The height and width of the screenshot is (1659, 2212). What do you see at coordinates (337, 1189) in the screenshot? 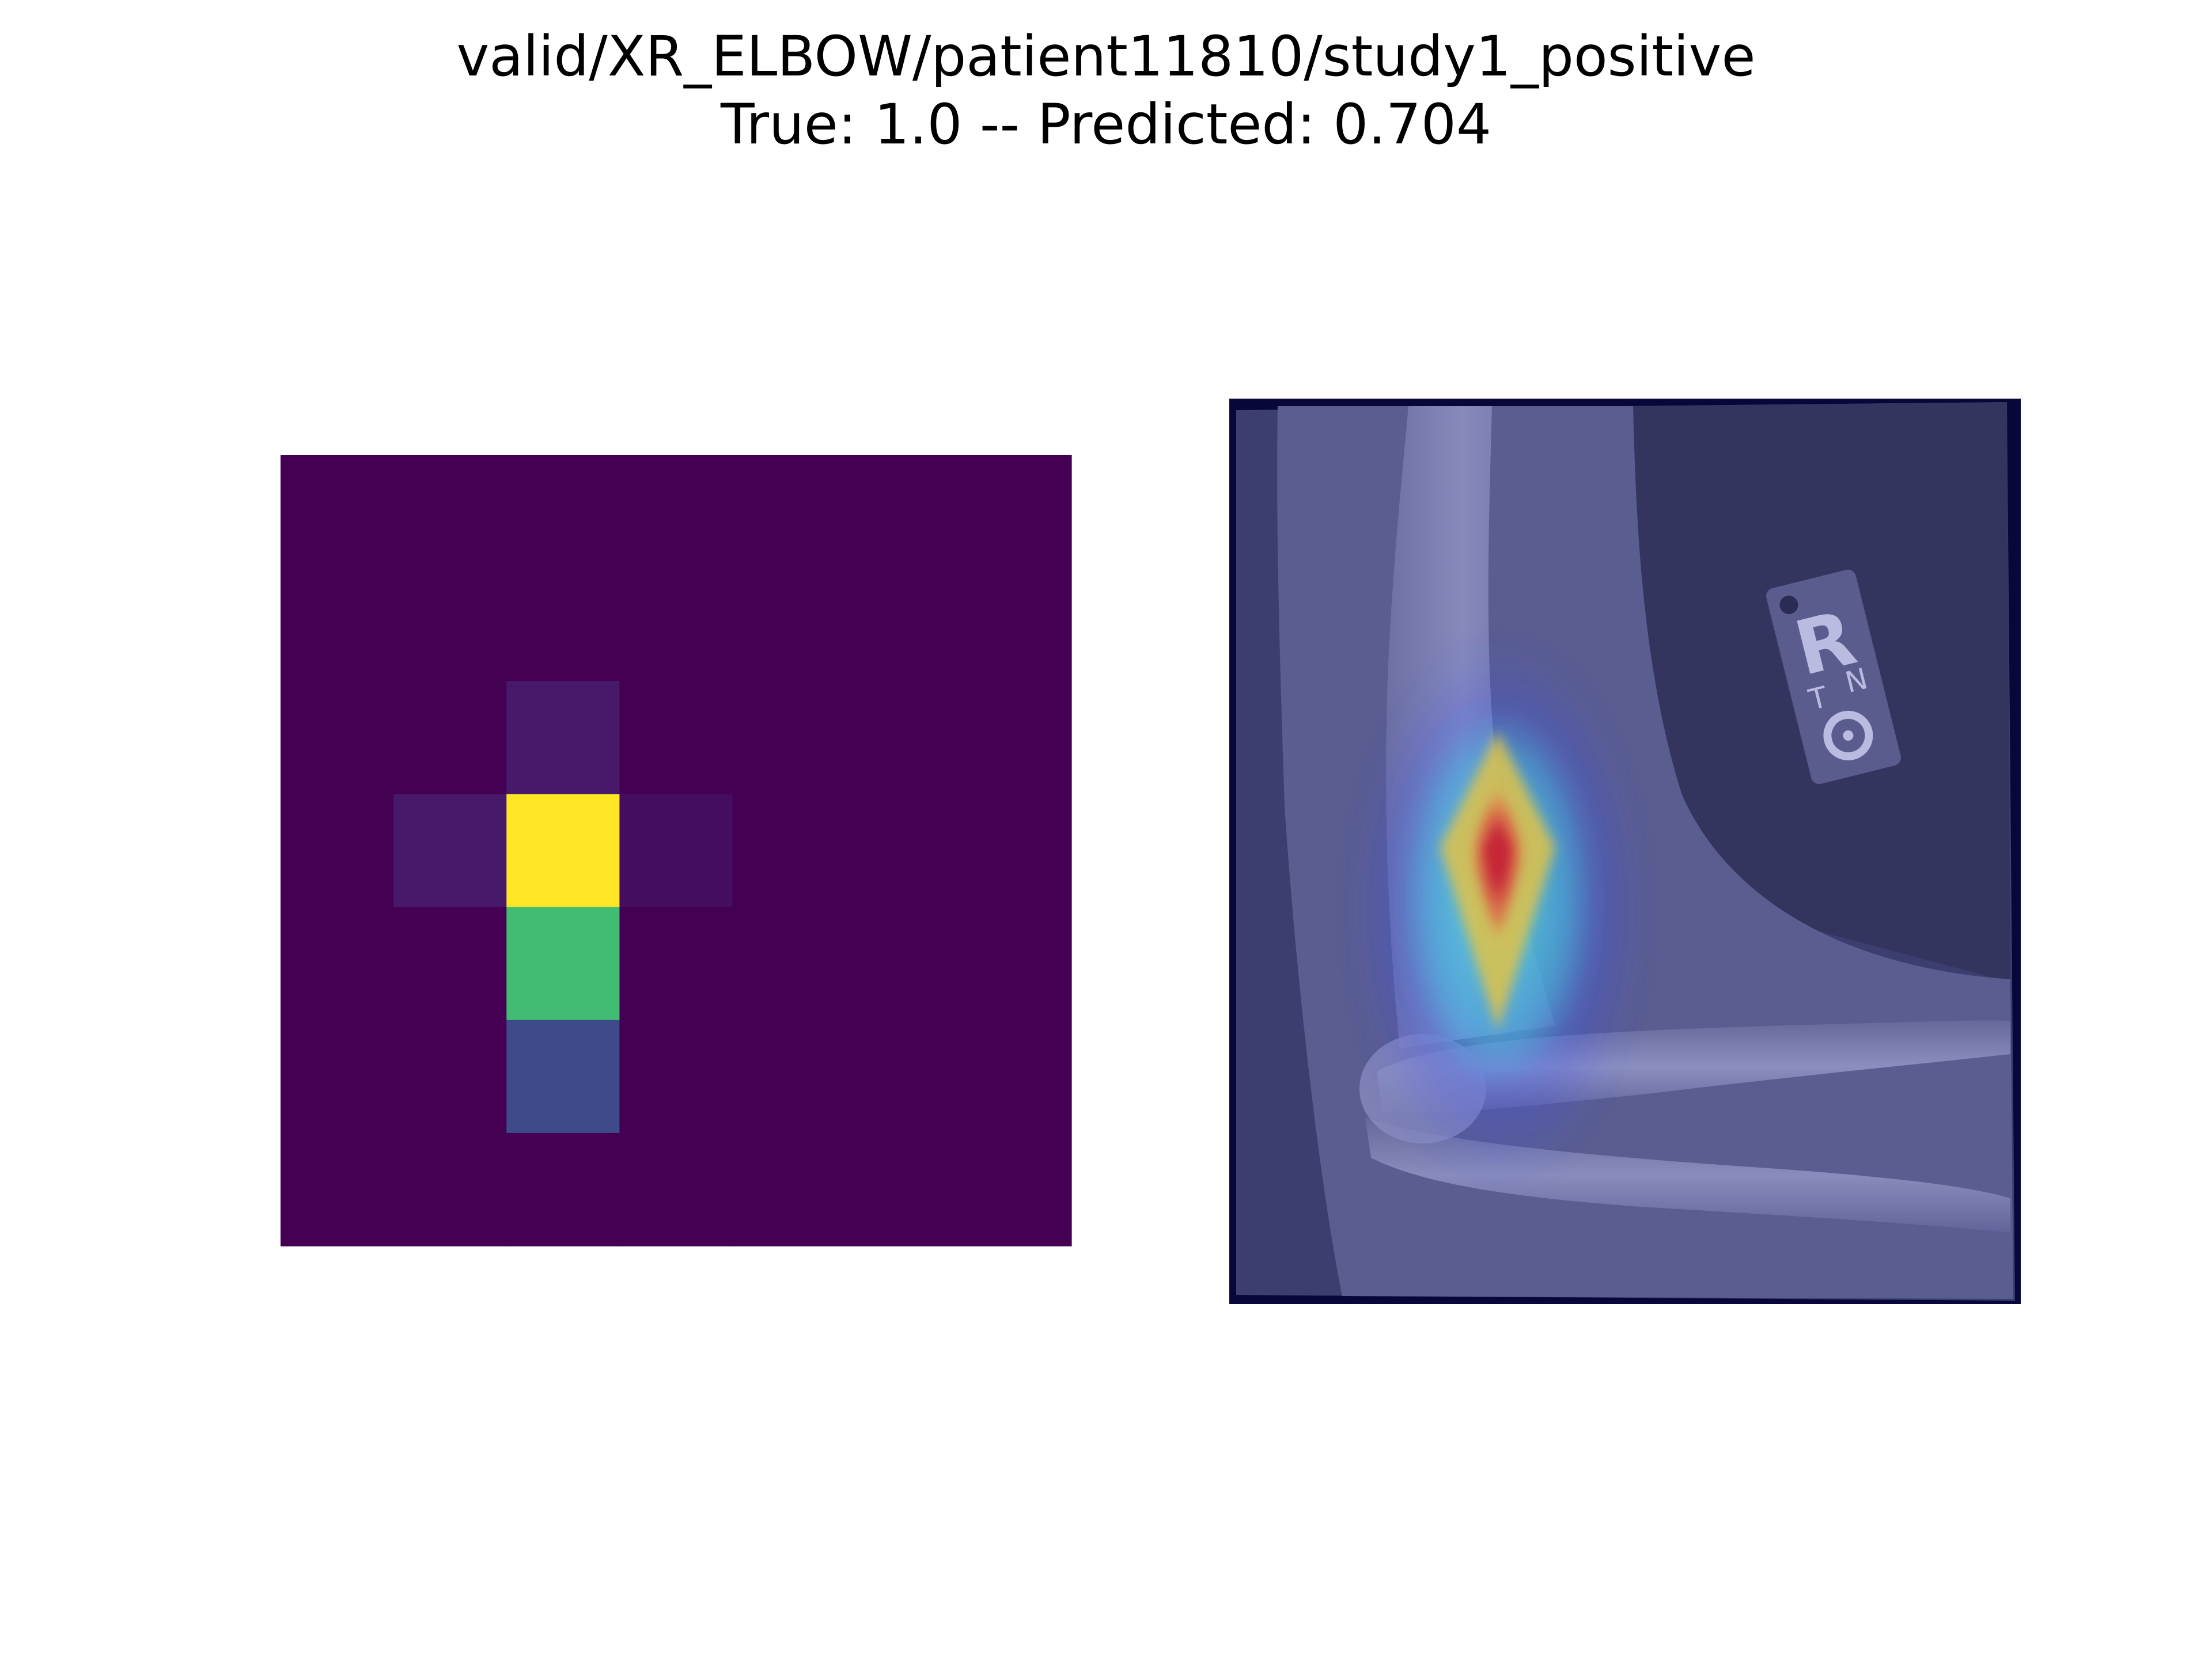
I see `heatmap-cell-r6-c0` at bounding box center [337, 1189].